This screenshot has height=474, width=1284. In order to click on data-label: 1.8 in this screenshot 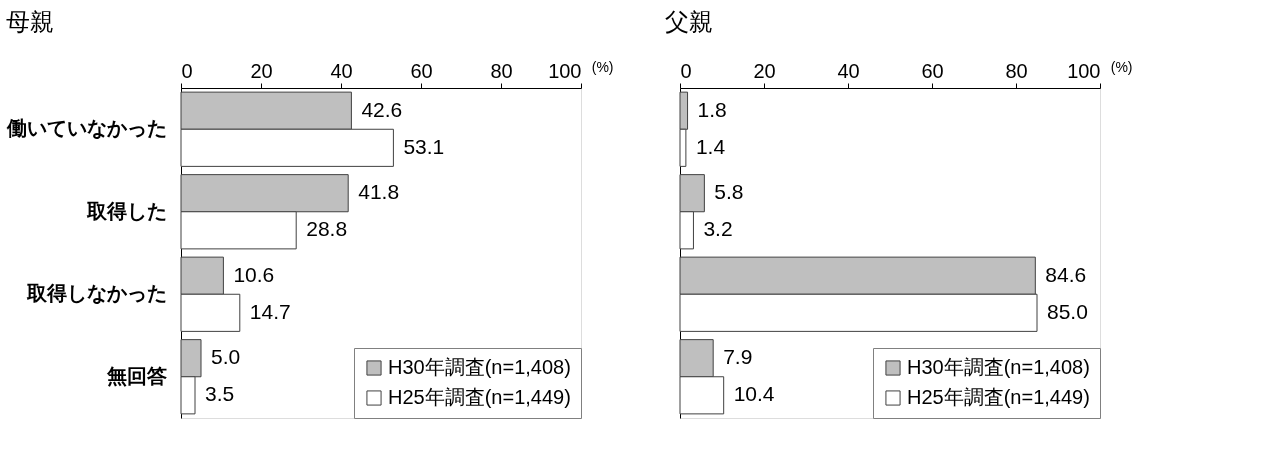, I will do `click(712, 109)`.